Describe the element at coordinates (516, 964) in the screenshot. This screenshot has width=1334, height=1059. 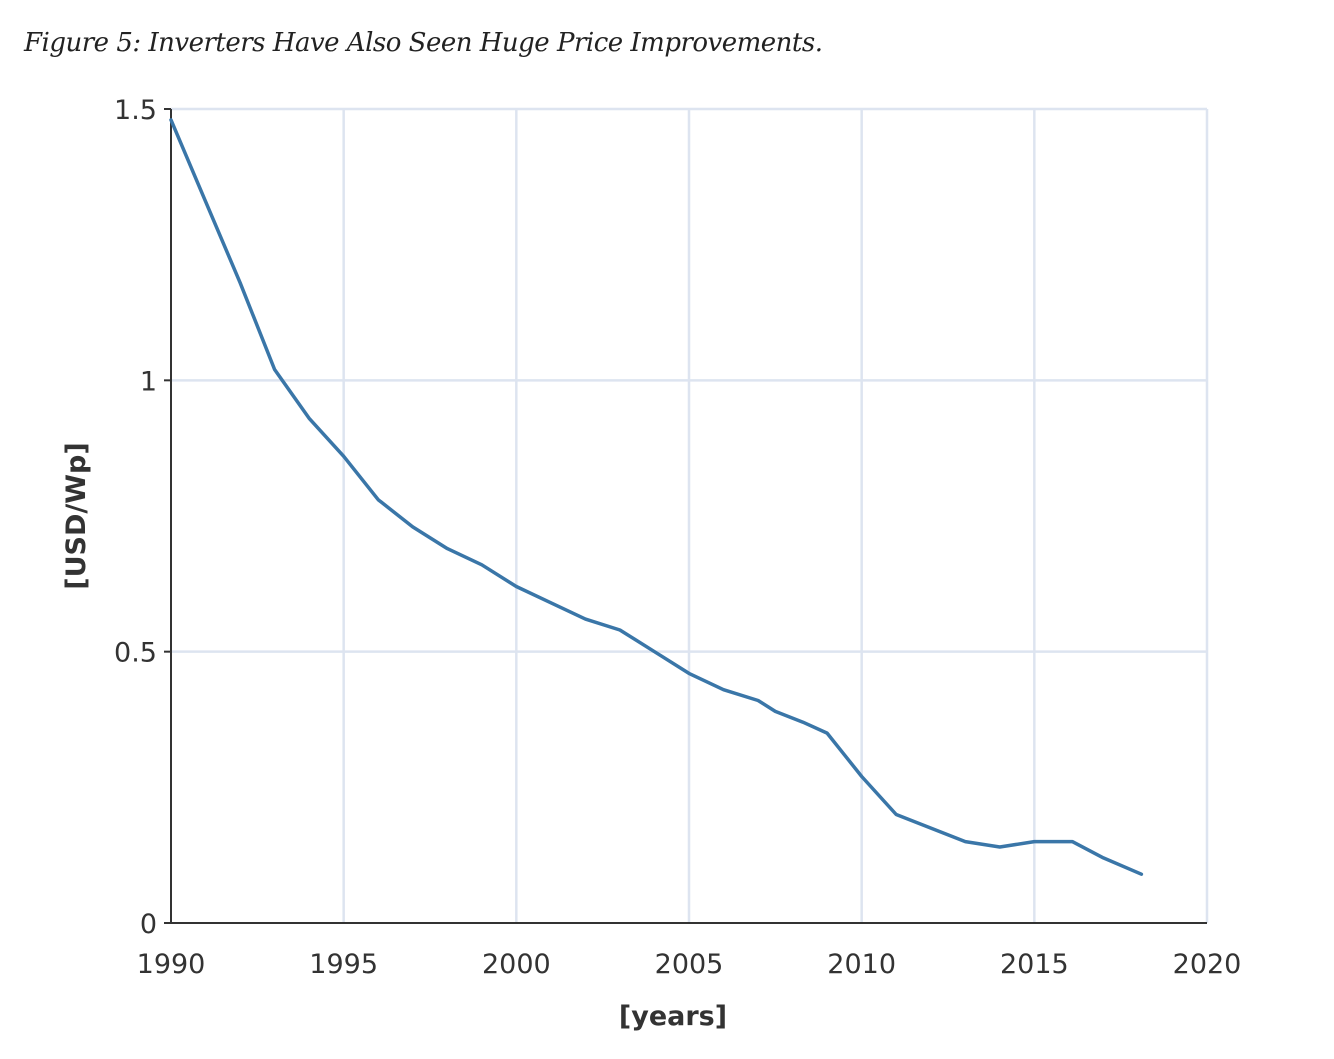
I see `x-tick-label-2000: 2000` at that location.